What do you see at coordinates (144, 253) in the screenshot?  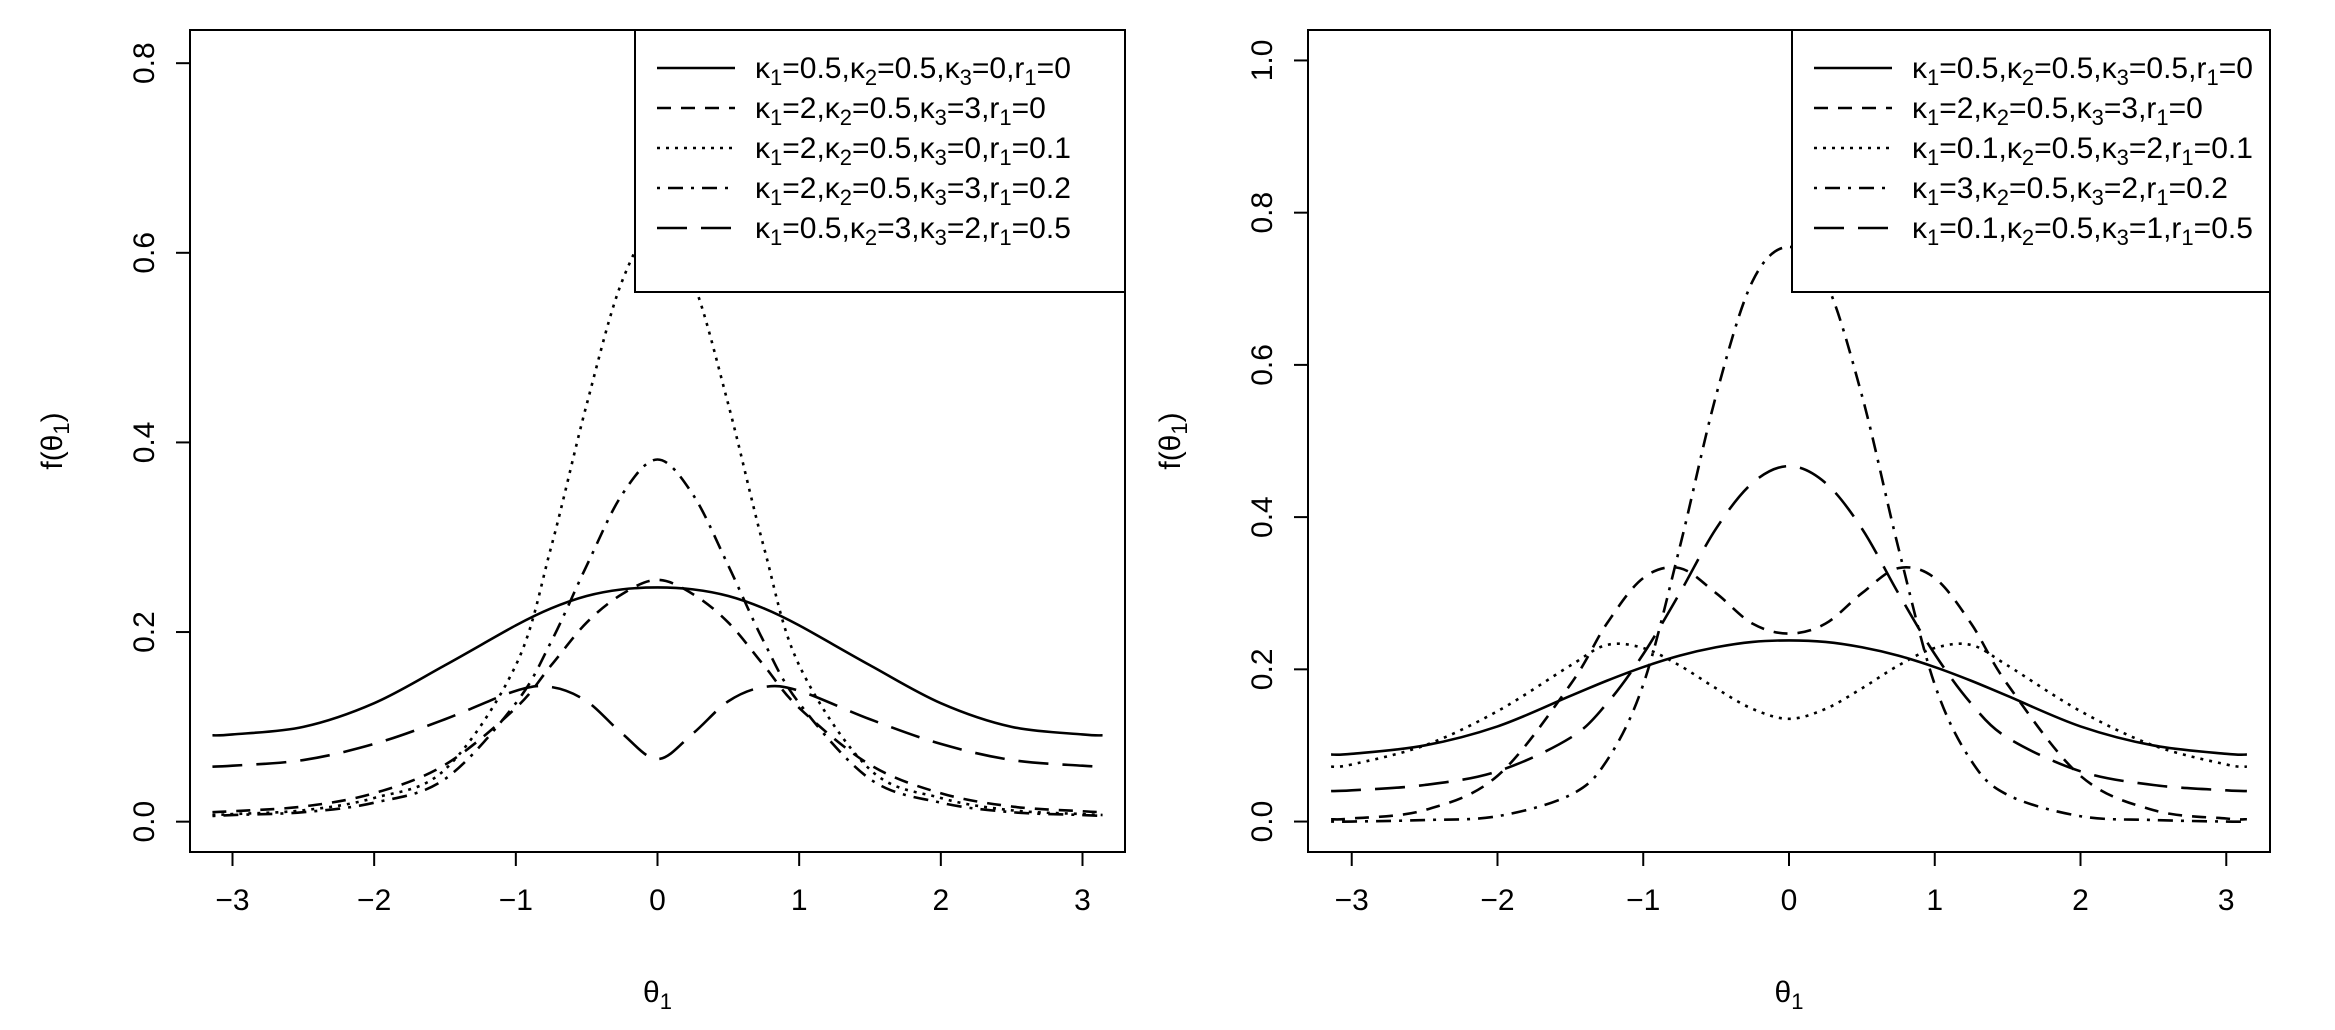 I see `left-y-tick-label: 0.6` at bounding box center [144, 253].